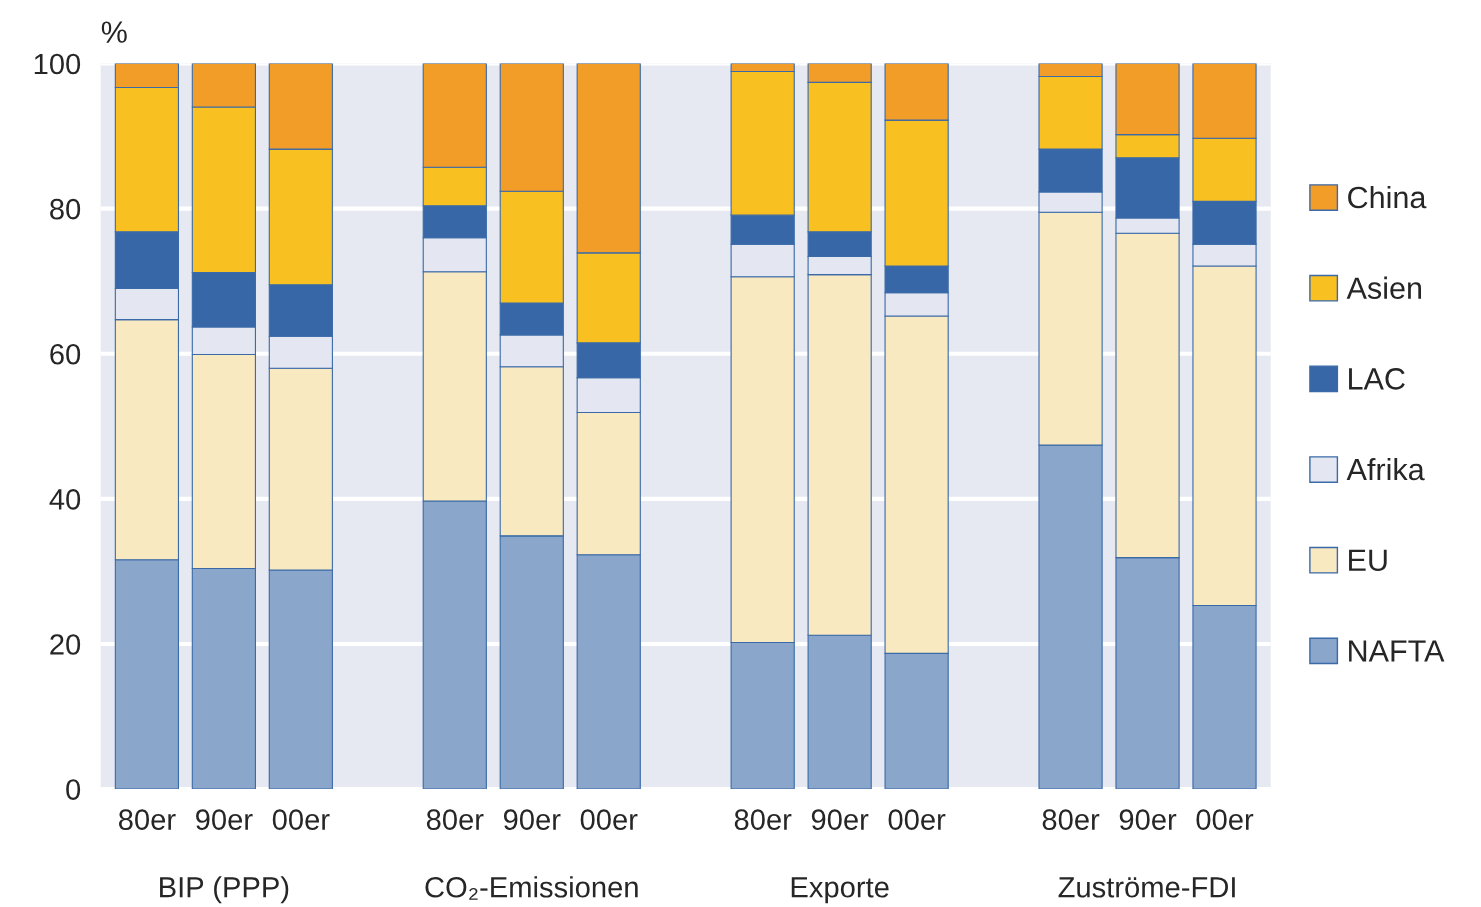  Describe the element at coordinates (57, 64) in the screenshot. I see `y-tick-label: 100` at that location.